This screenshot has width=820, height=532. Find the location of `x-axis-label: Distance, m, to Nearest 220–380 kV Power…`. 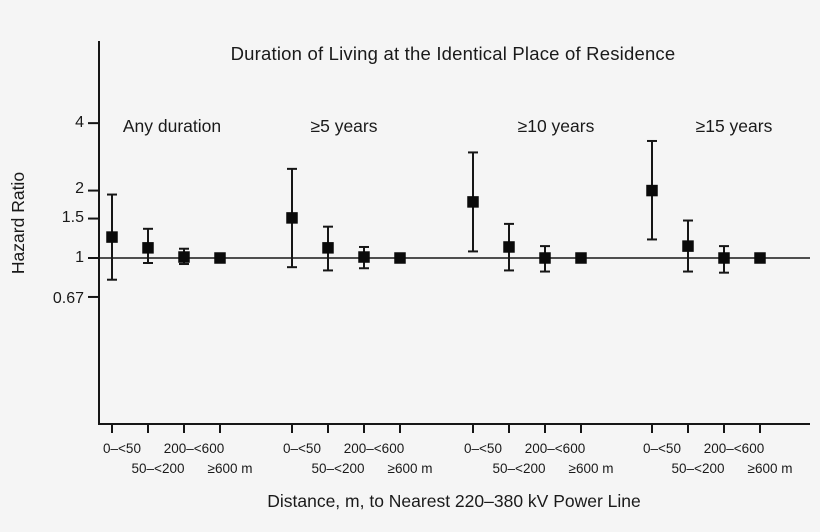

x-axis-label: Distance, m, to Nearest 220–380 kV Power… is located at coordinates (454, 501).